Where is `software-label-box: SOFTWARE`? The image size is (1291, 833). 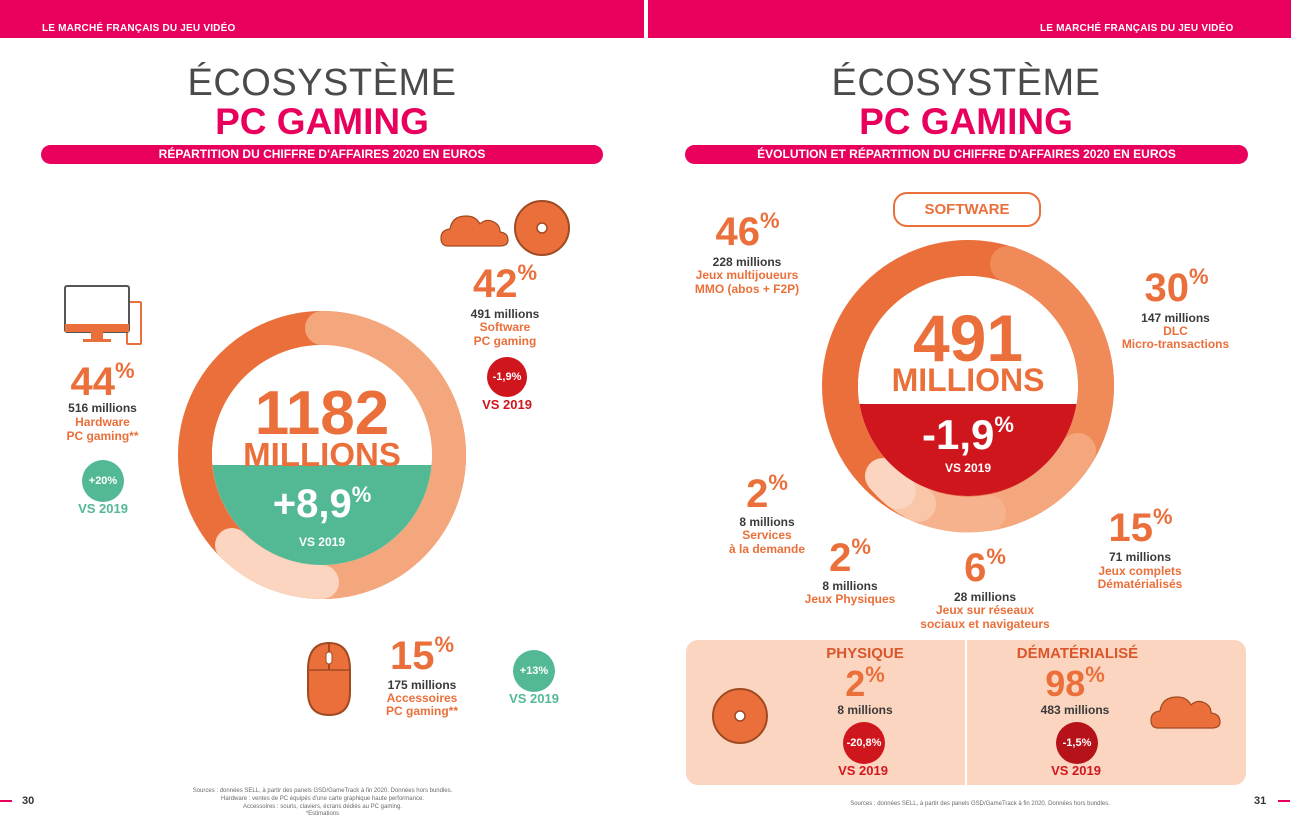
software-label-box: SOFTWARE is located at coordinates (967, 209).